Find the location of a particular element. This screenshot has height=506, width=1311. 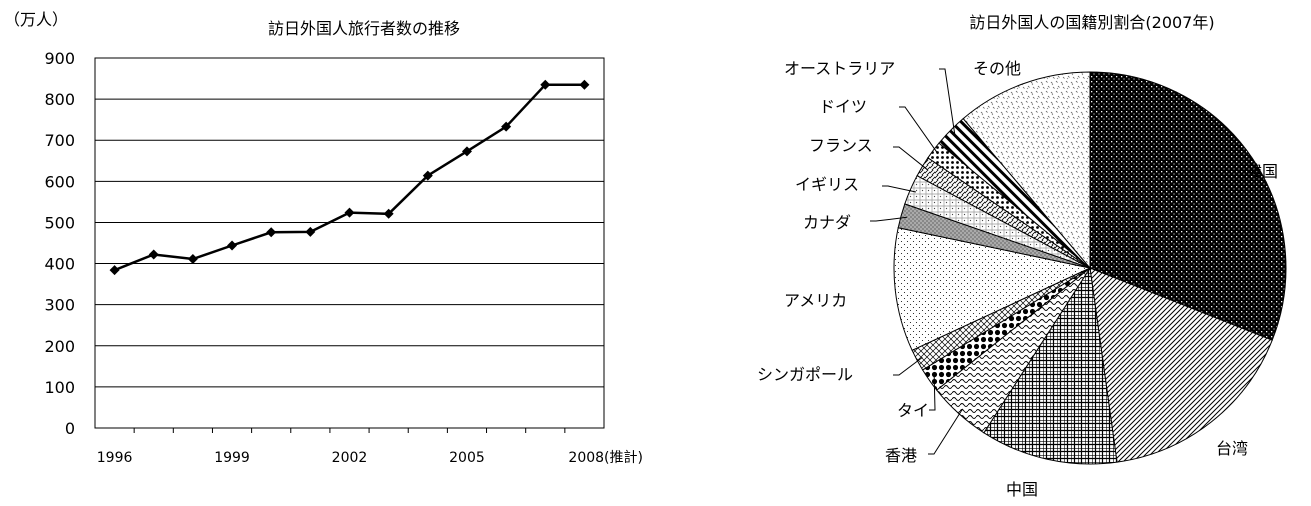

y-tick-label: 400 is located at coordinates (59, 264).